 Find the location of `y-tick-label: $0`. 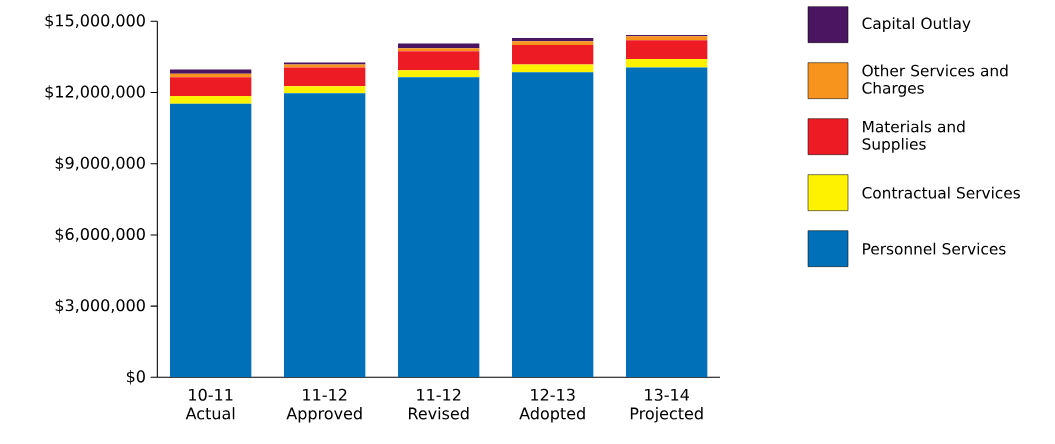

y-tick-label: $0 is located at coordinates (135, 377).